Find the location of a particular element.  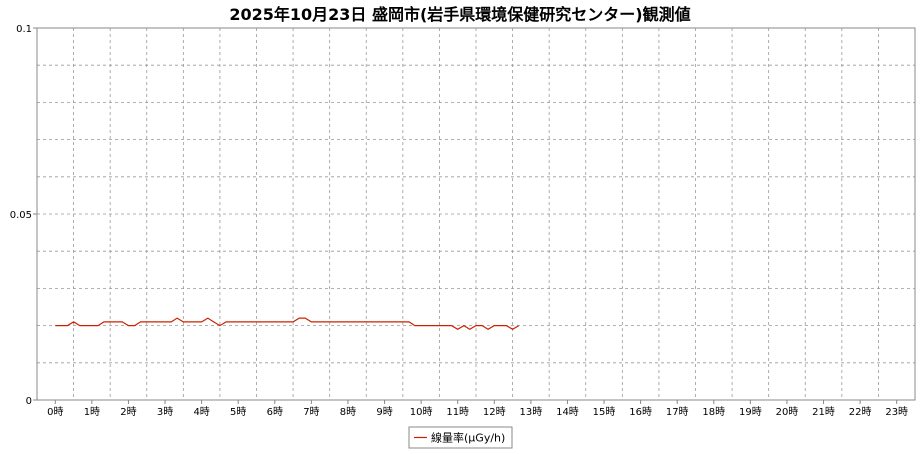

x-tick-label: 4時 is located at coordinates (201, 412).